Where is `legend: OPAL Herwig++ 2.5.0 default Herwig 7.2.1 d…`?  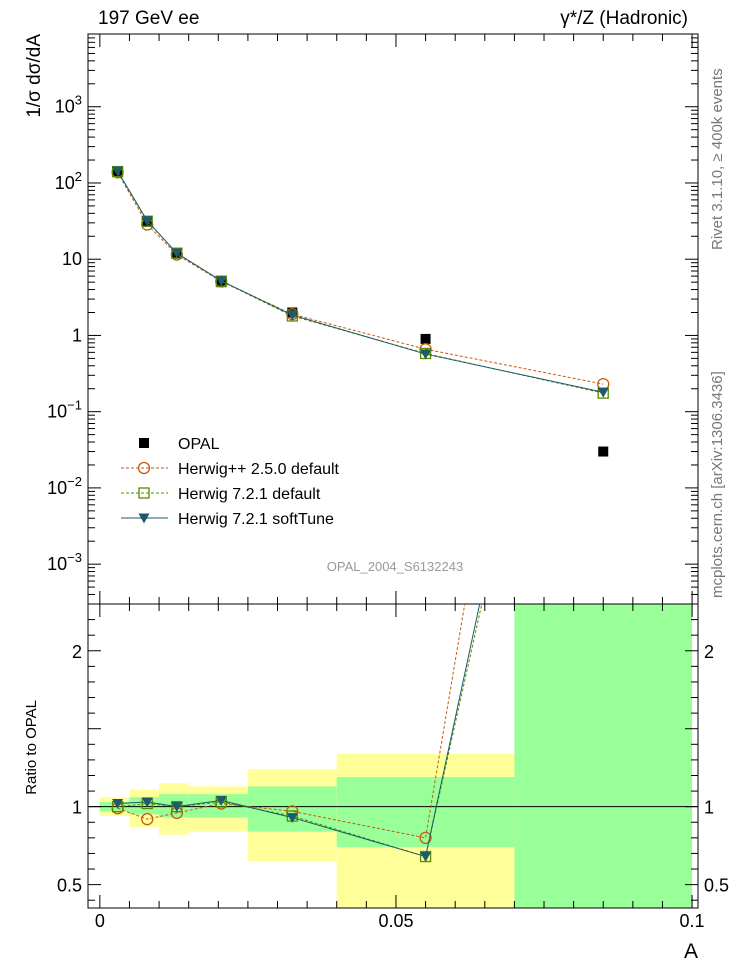 legend: OPAL Herwig++ 2.5.0 default Herwig 7.2.1 d… is located at coordinates (230, 482).